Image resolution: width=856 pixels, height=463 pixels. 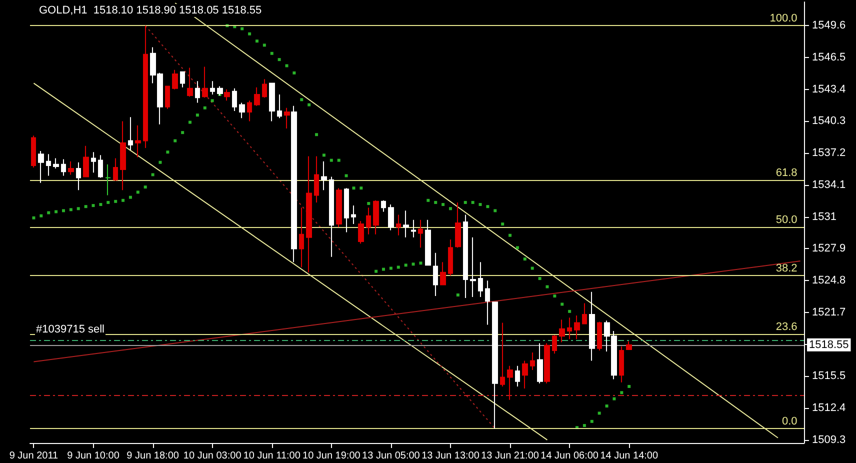 I want to click on chart-title: GOLD,H1 1518.10 1518.90 1518.05 1518.55, so click(x=150, y=10).